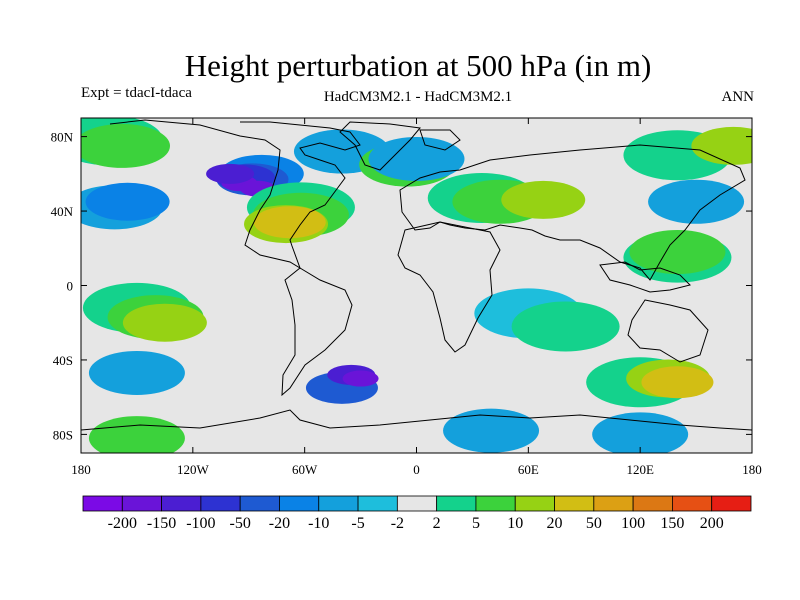 The height and width of the screenshot is (600, 800). What do you see at coordinates (193, 469) in the screenshot?
I see `lon-tick-label: 120W` at bounding box center [193, 469].